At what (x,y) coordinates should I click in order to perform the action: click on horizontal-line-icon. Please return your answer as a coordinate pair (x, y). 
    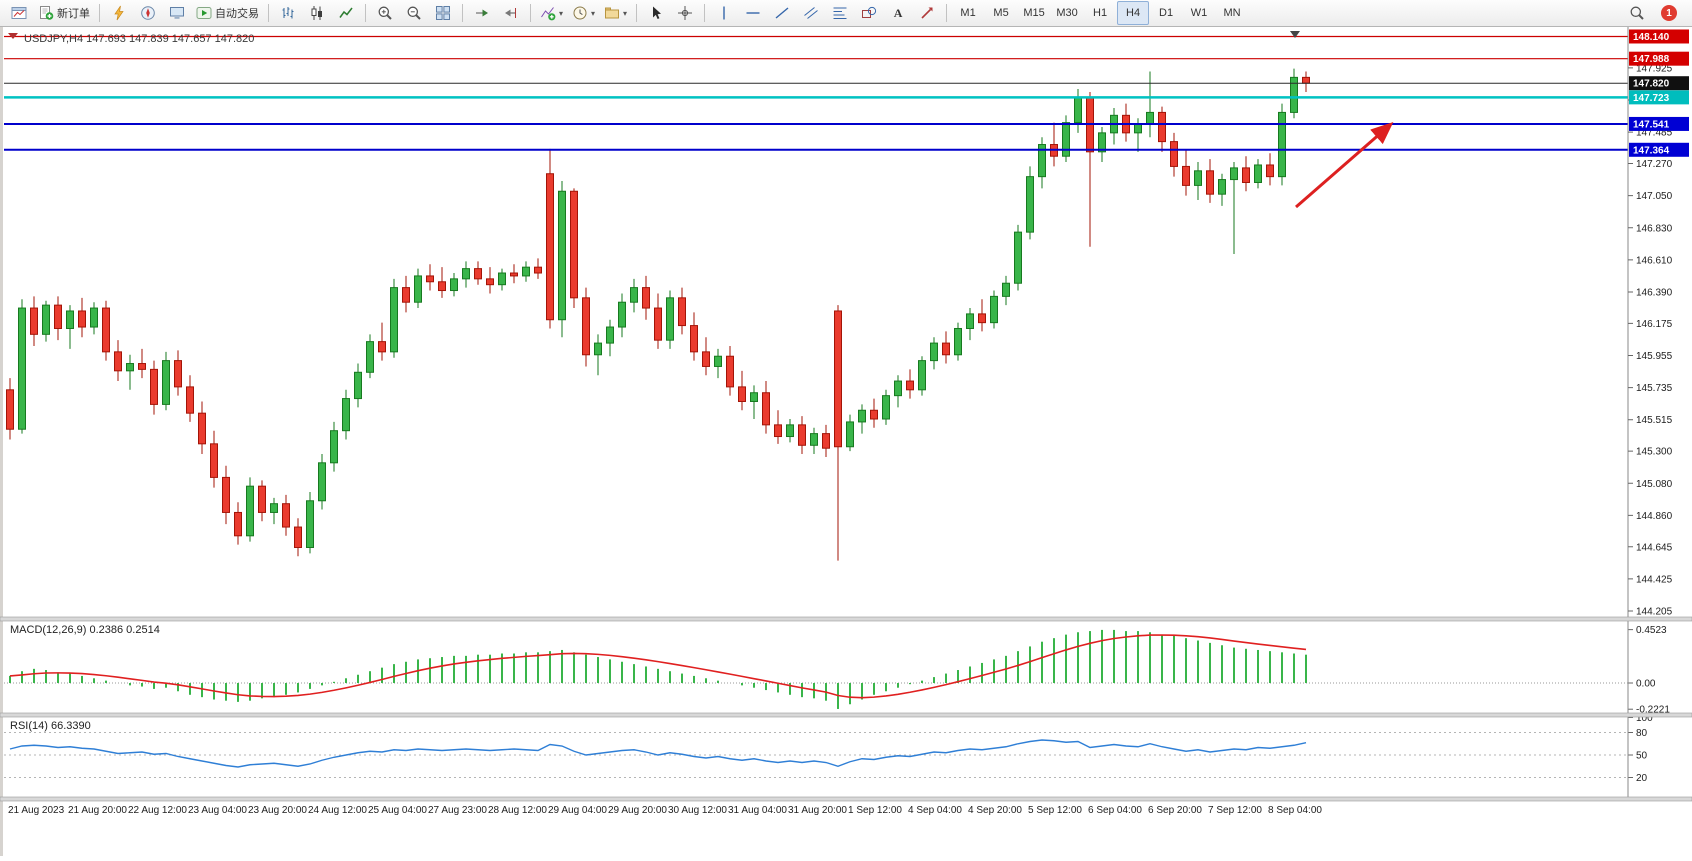
    Looking at the image, I should click on (753, 13).